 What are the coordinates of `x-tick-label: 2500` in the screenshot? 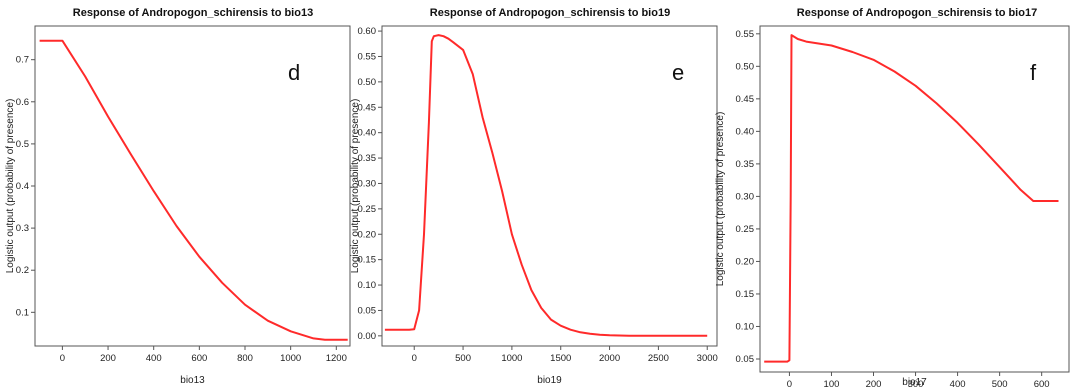 It's located at (658, 358).